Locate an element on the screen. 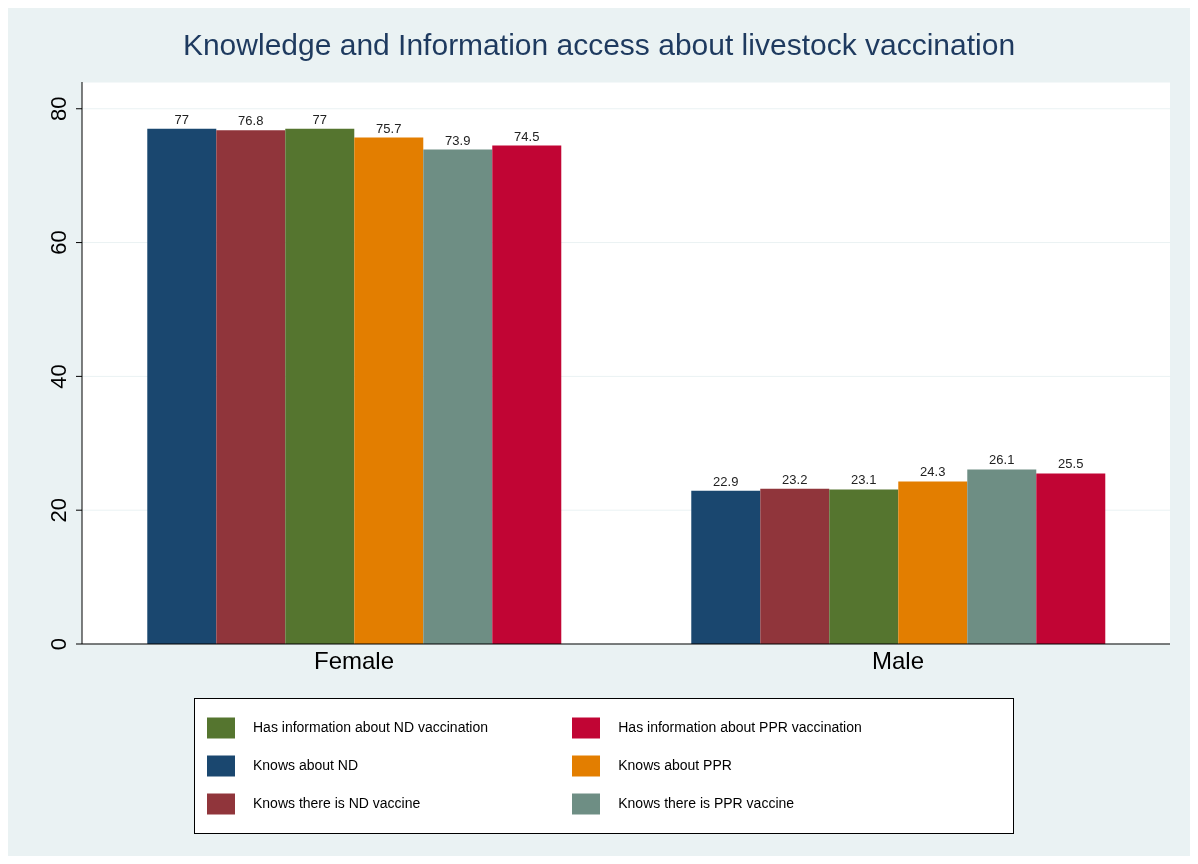  data-label: 75.7 is located at coordinates (389, 128).